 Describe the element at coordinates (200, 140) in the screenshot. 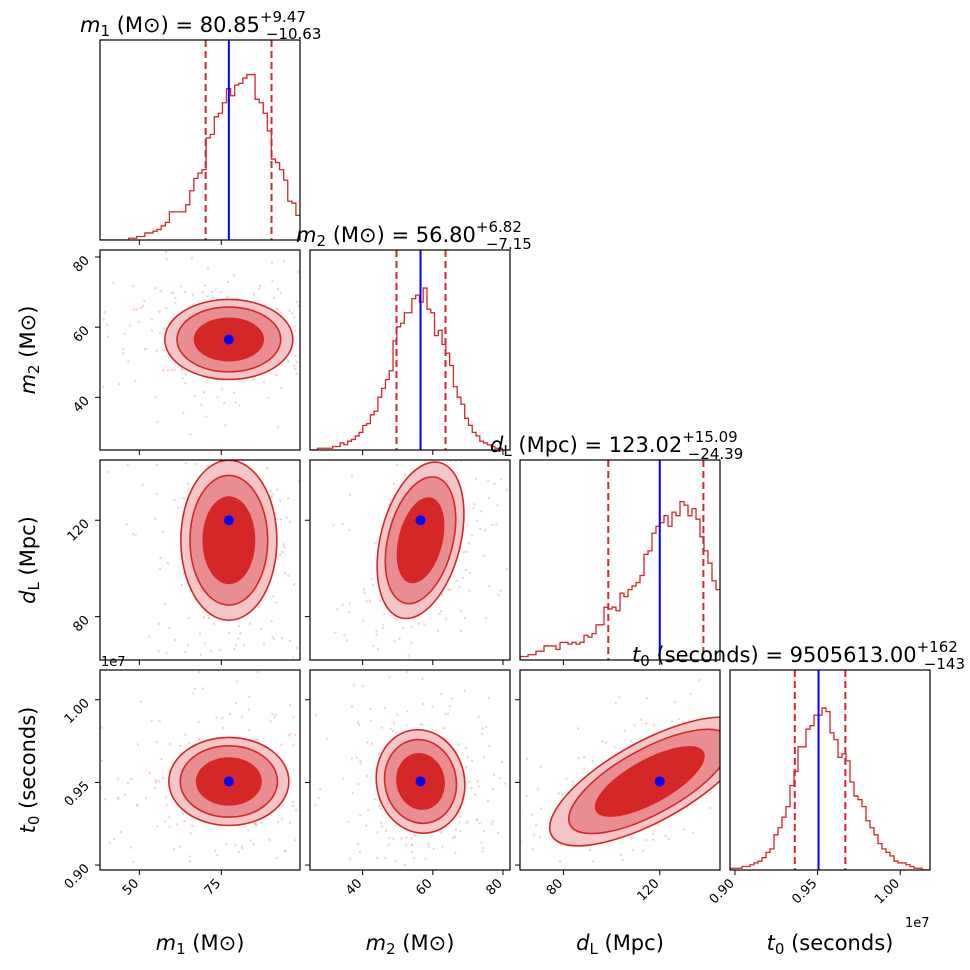

I see `hist-panel-m1` at that location.